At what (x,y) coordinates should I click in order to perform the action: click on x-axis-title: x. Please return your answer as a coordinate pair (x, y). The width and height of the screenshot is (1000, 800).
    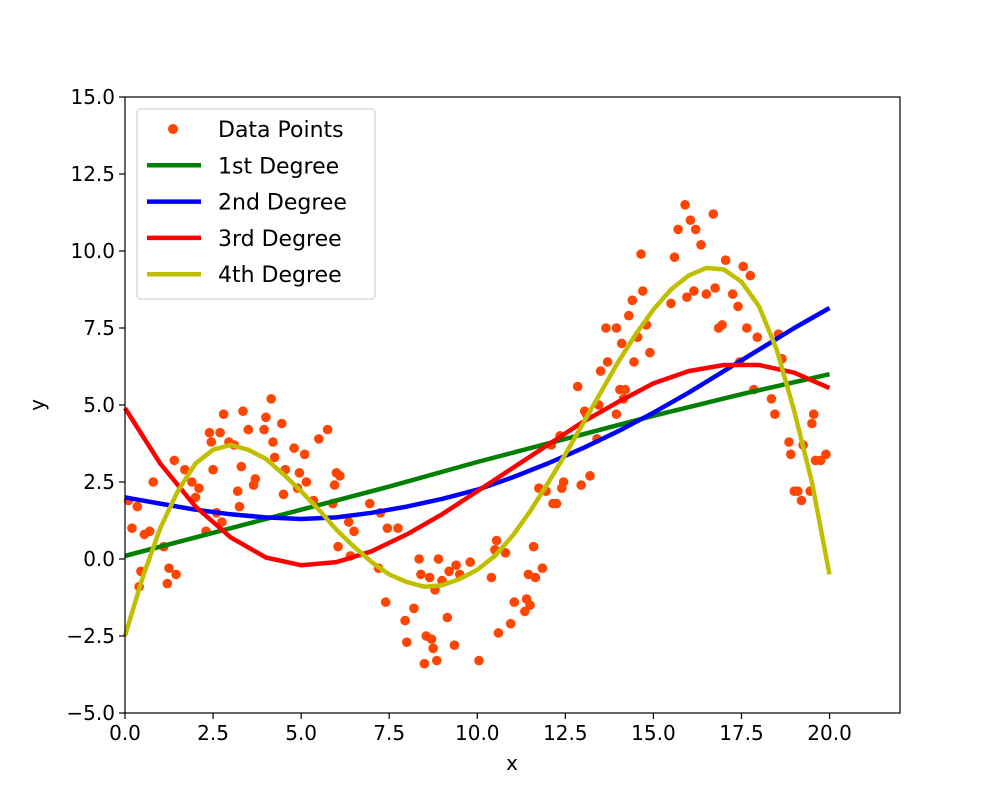
    Looking at the image, I should click on (512, 763).